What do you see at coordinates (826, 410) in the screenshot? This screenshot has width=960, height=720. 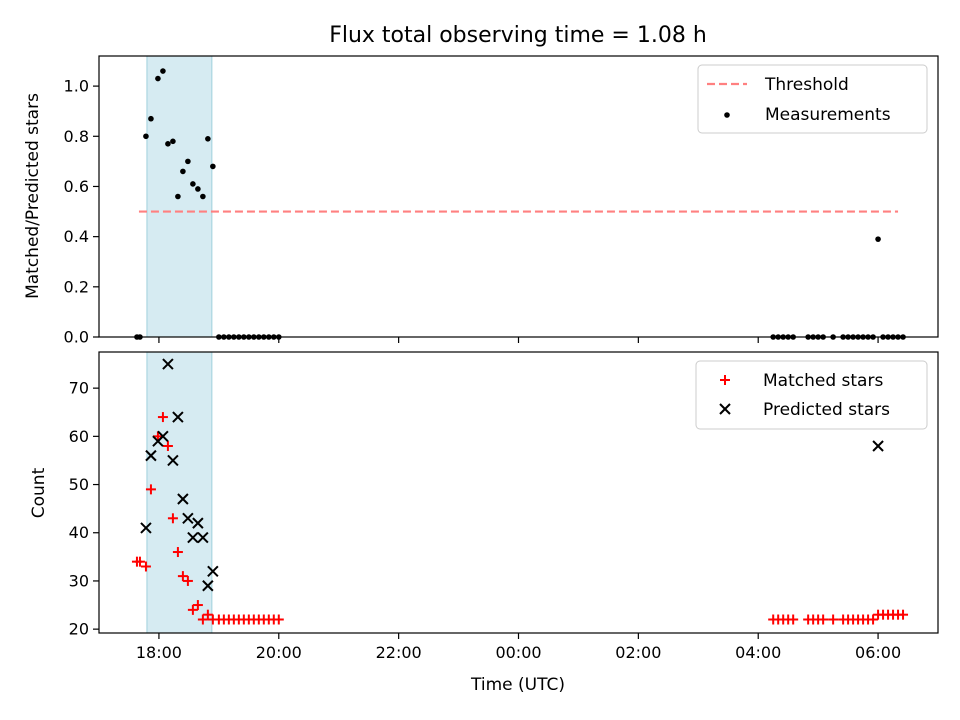 I see `legend-predicted-label: Predicted stars` at bounding box center [826, 410].